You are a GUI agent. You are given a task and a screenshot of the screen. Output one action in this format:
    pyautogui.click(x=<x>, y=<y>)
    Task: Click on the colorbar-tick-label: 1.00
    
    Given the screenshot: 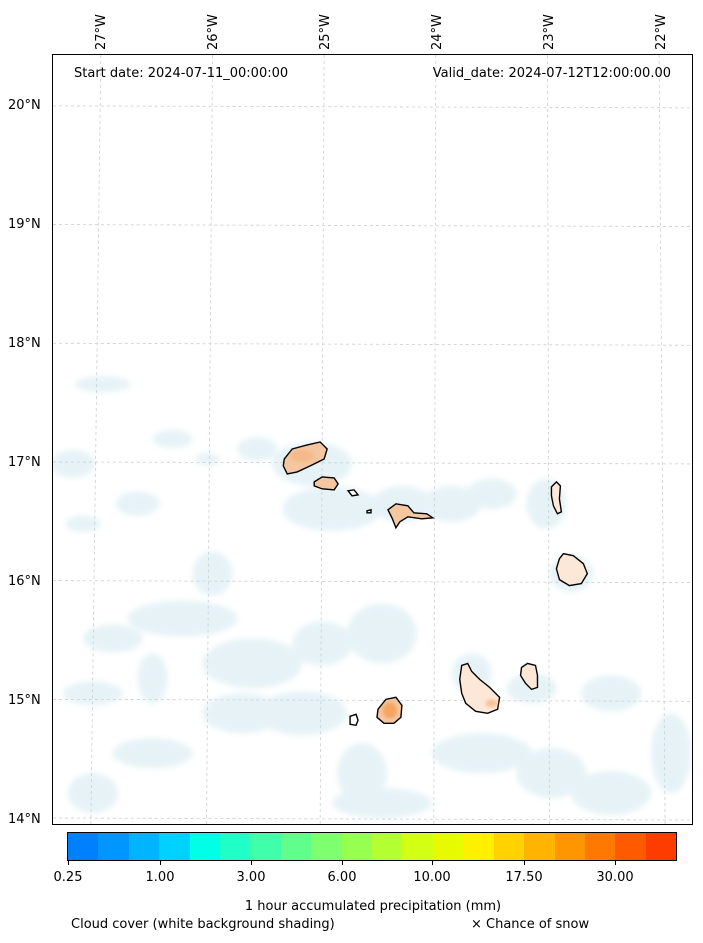 What is the action you would take?
    pyautogui.click(x=160, y=877)
    